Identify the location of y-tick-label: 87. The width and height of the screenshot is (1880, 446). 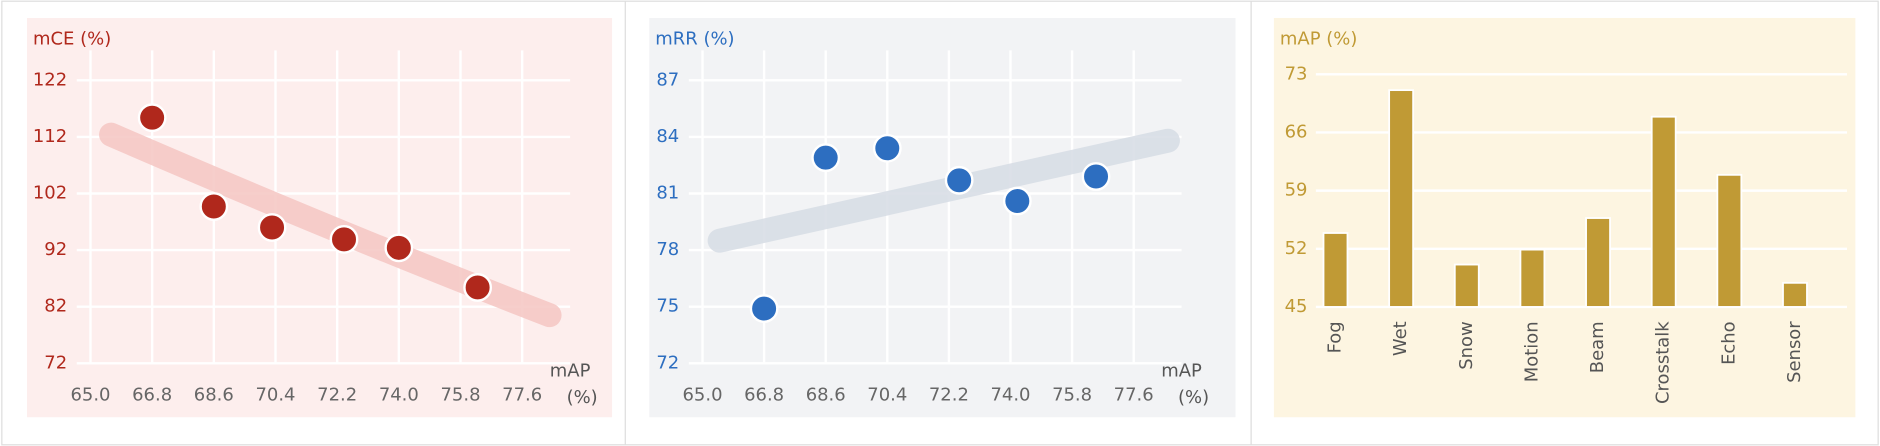
(667, 79).